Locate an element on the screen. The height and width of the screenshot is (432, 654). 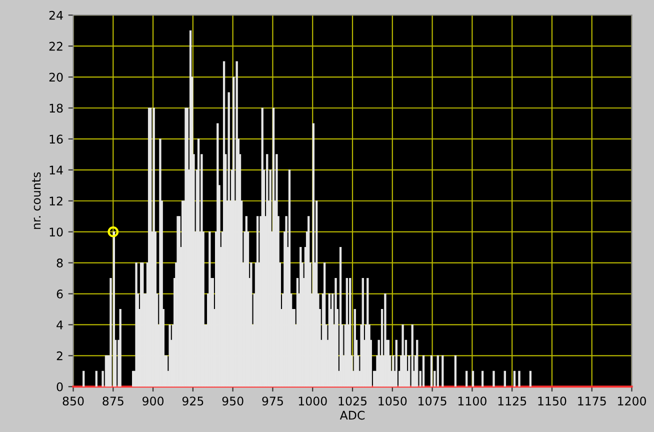
y-tick-label: 0 is located at coordinates (59, 387).